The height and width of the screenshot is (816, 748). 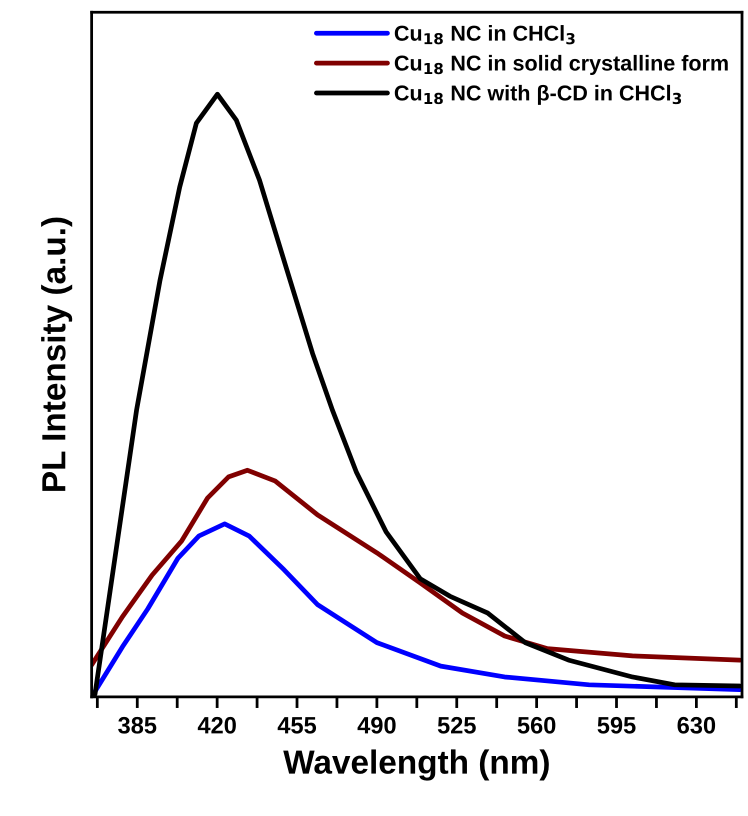 What do you see at coordinates (537, 725) in the screenshot?
I see `x-tick-label: 560` at bounding box center [537, 725].